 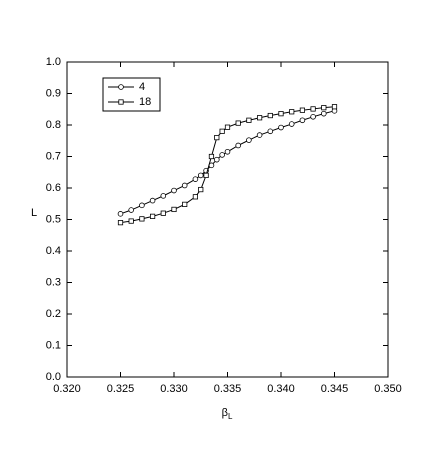 I want to click on y-axis-label: L, so click(x=34, y=213).